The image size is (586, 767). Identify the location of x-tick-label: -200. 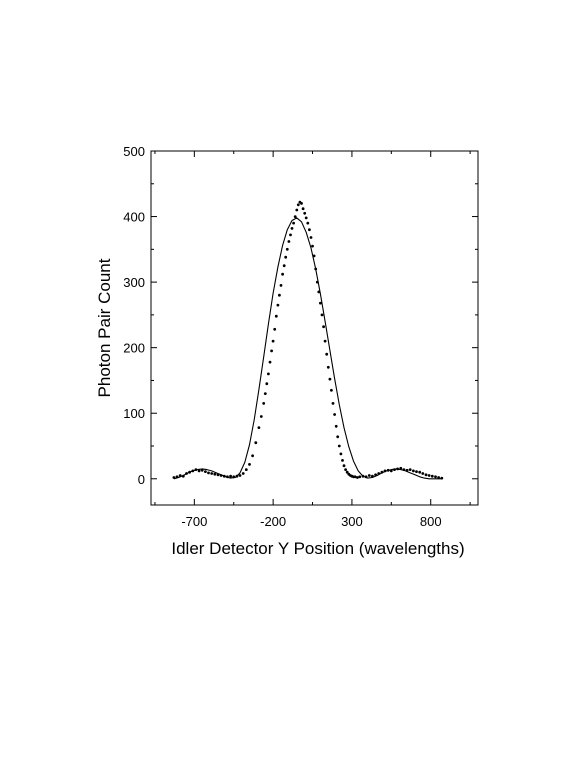
(273, 521).